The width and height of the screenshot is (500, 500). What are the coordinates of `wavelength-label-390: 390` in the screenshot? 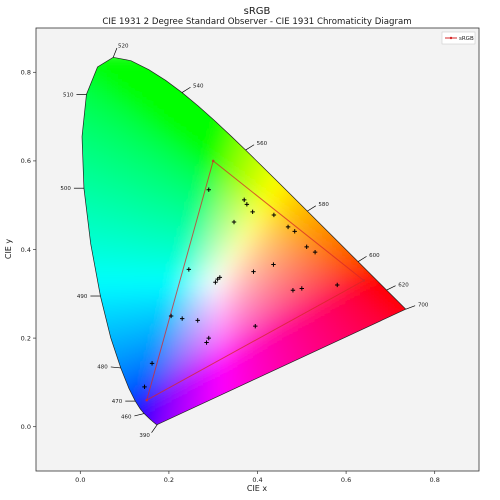 It's located at (144, 436).